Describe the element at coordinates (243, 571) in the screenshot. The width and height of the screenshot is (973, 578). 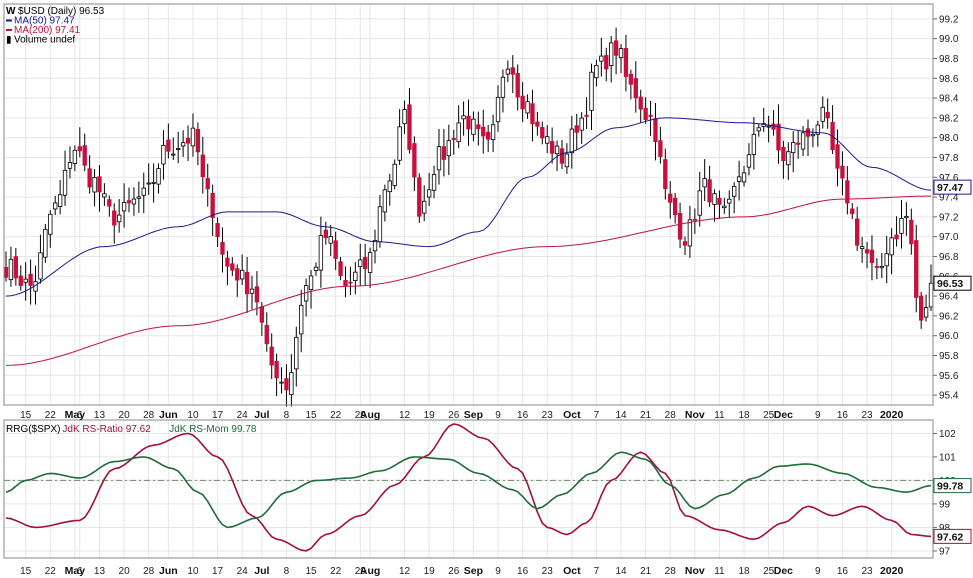
I see `rrg-x-tick-label: 24` at that location.